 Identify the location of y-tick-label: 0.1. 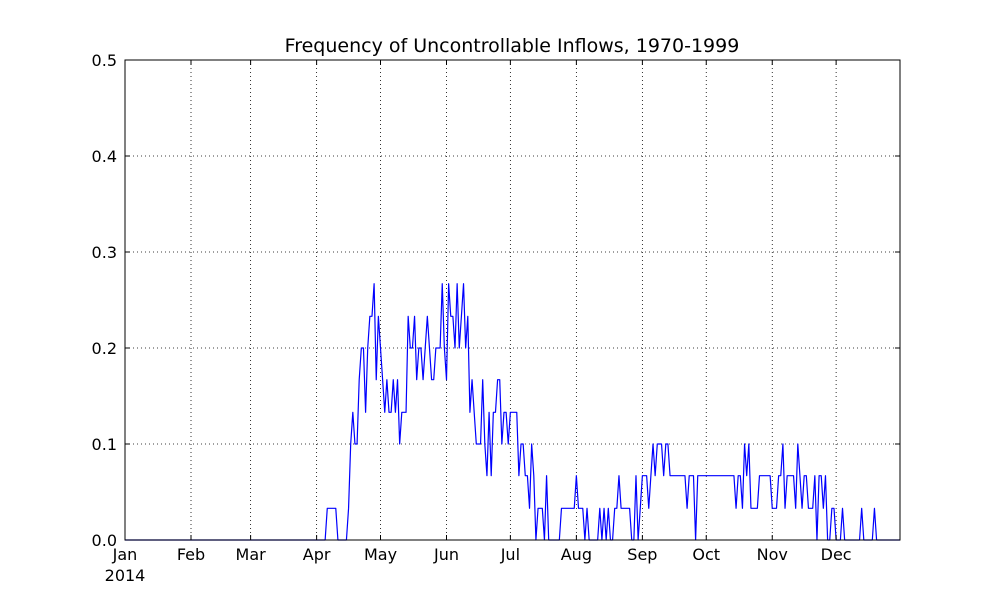
(104, 444).